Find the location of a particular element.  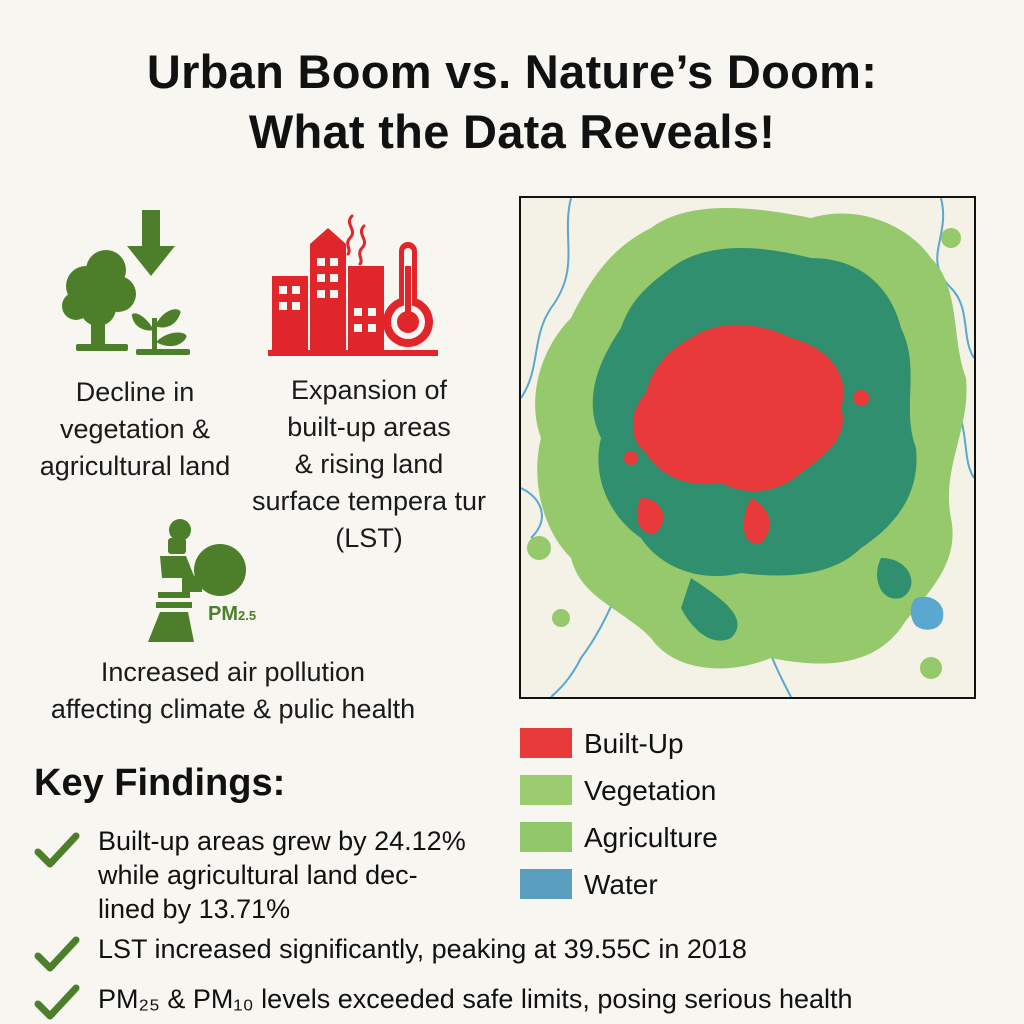

legend-label: Built-Up is located at coordinates (634, 743).